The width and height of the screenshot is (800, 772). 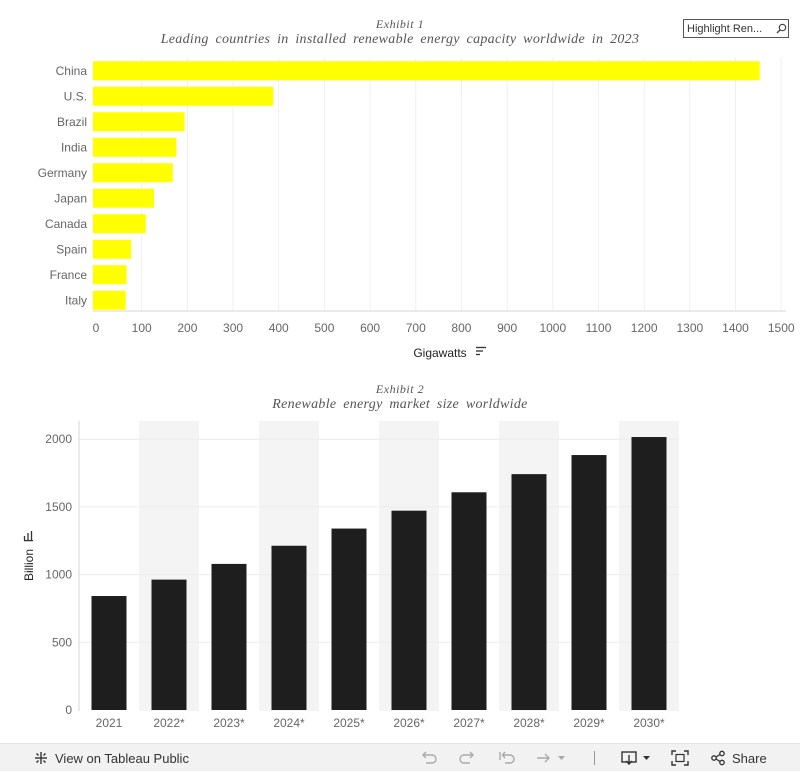 I want to click on chart-1-x-tick-label: 1100, so click(x=599, y=328).